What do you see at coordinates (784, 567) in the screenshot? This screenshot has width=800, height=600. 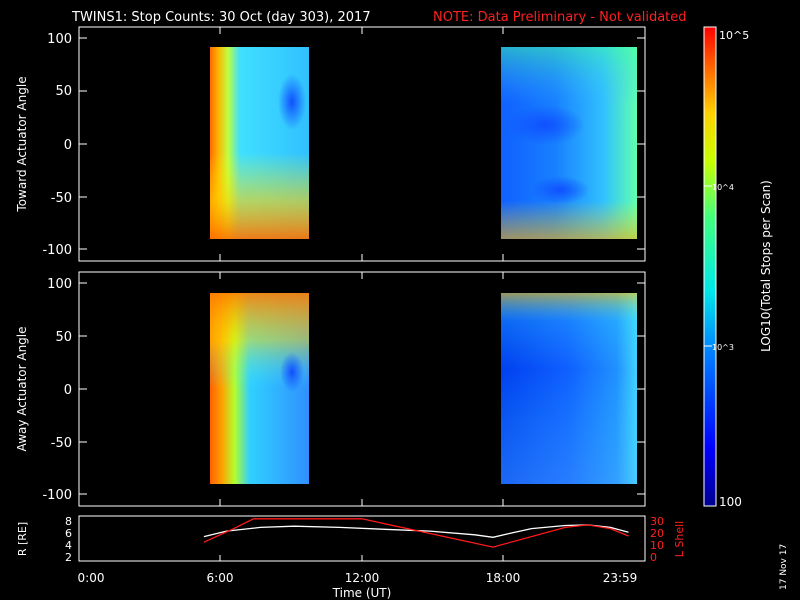 I see `date-stamp: 17 Nov 17` at bounding box center [784, 567].